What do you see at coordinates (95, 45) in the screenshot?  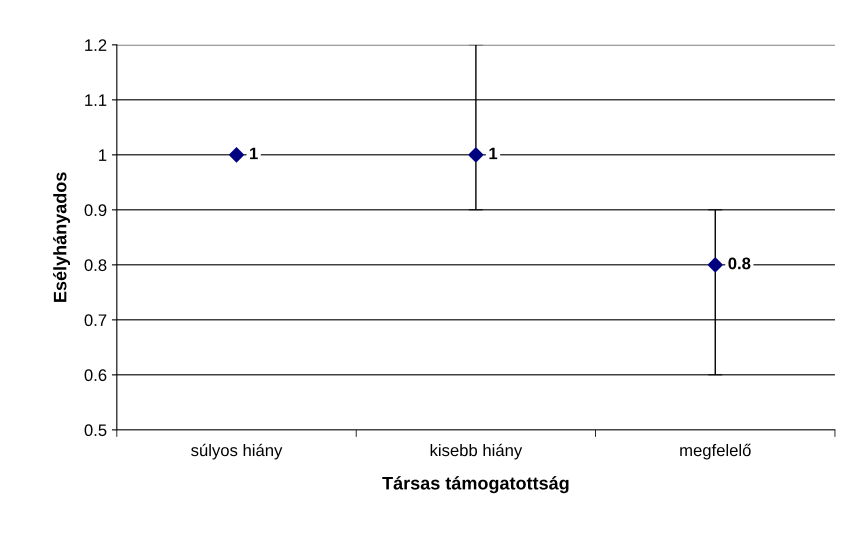 I see `y-tick-label: 1.2` at bounding box center [95, 45].